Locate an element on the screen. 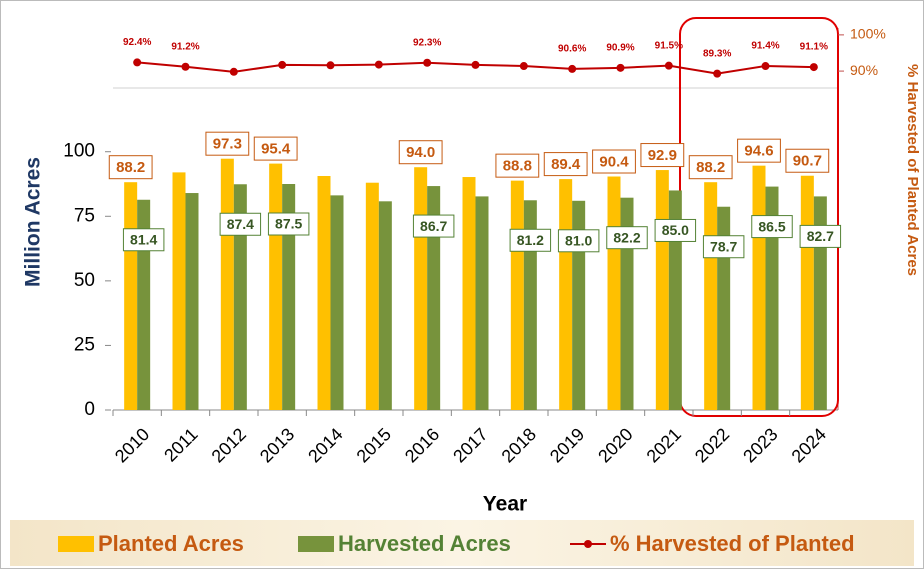 The width and height of the screenshot is (924, 574). data-label: 82.2 is located at coordinates (626, 237).